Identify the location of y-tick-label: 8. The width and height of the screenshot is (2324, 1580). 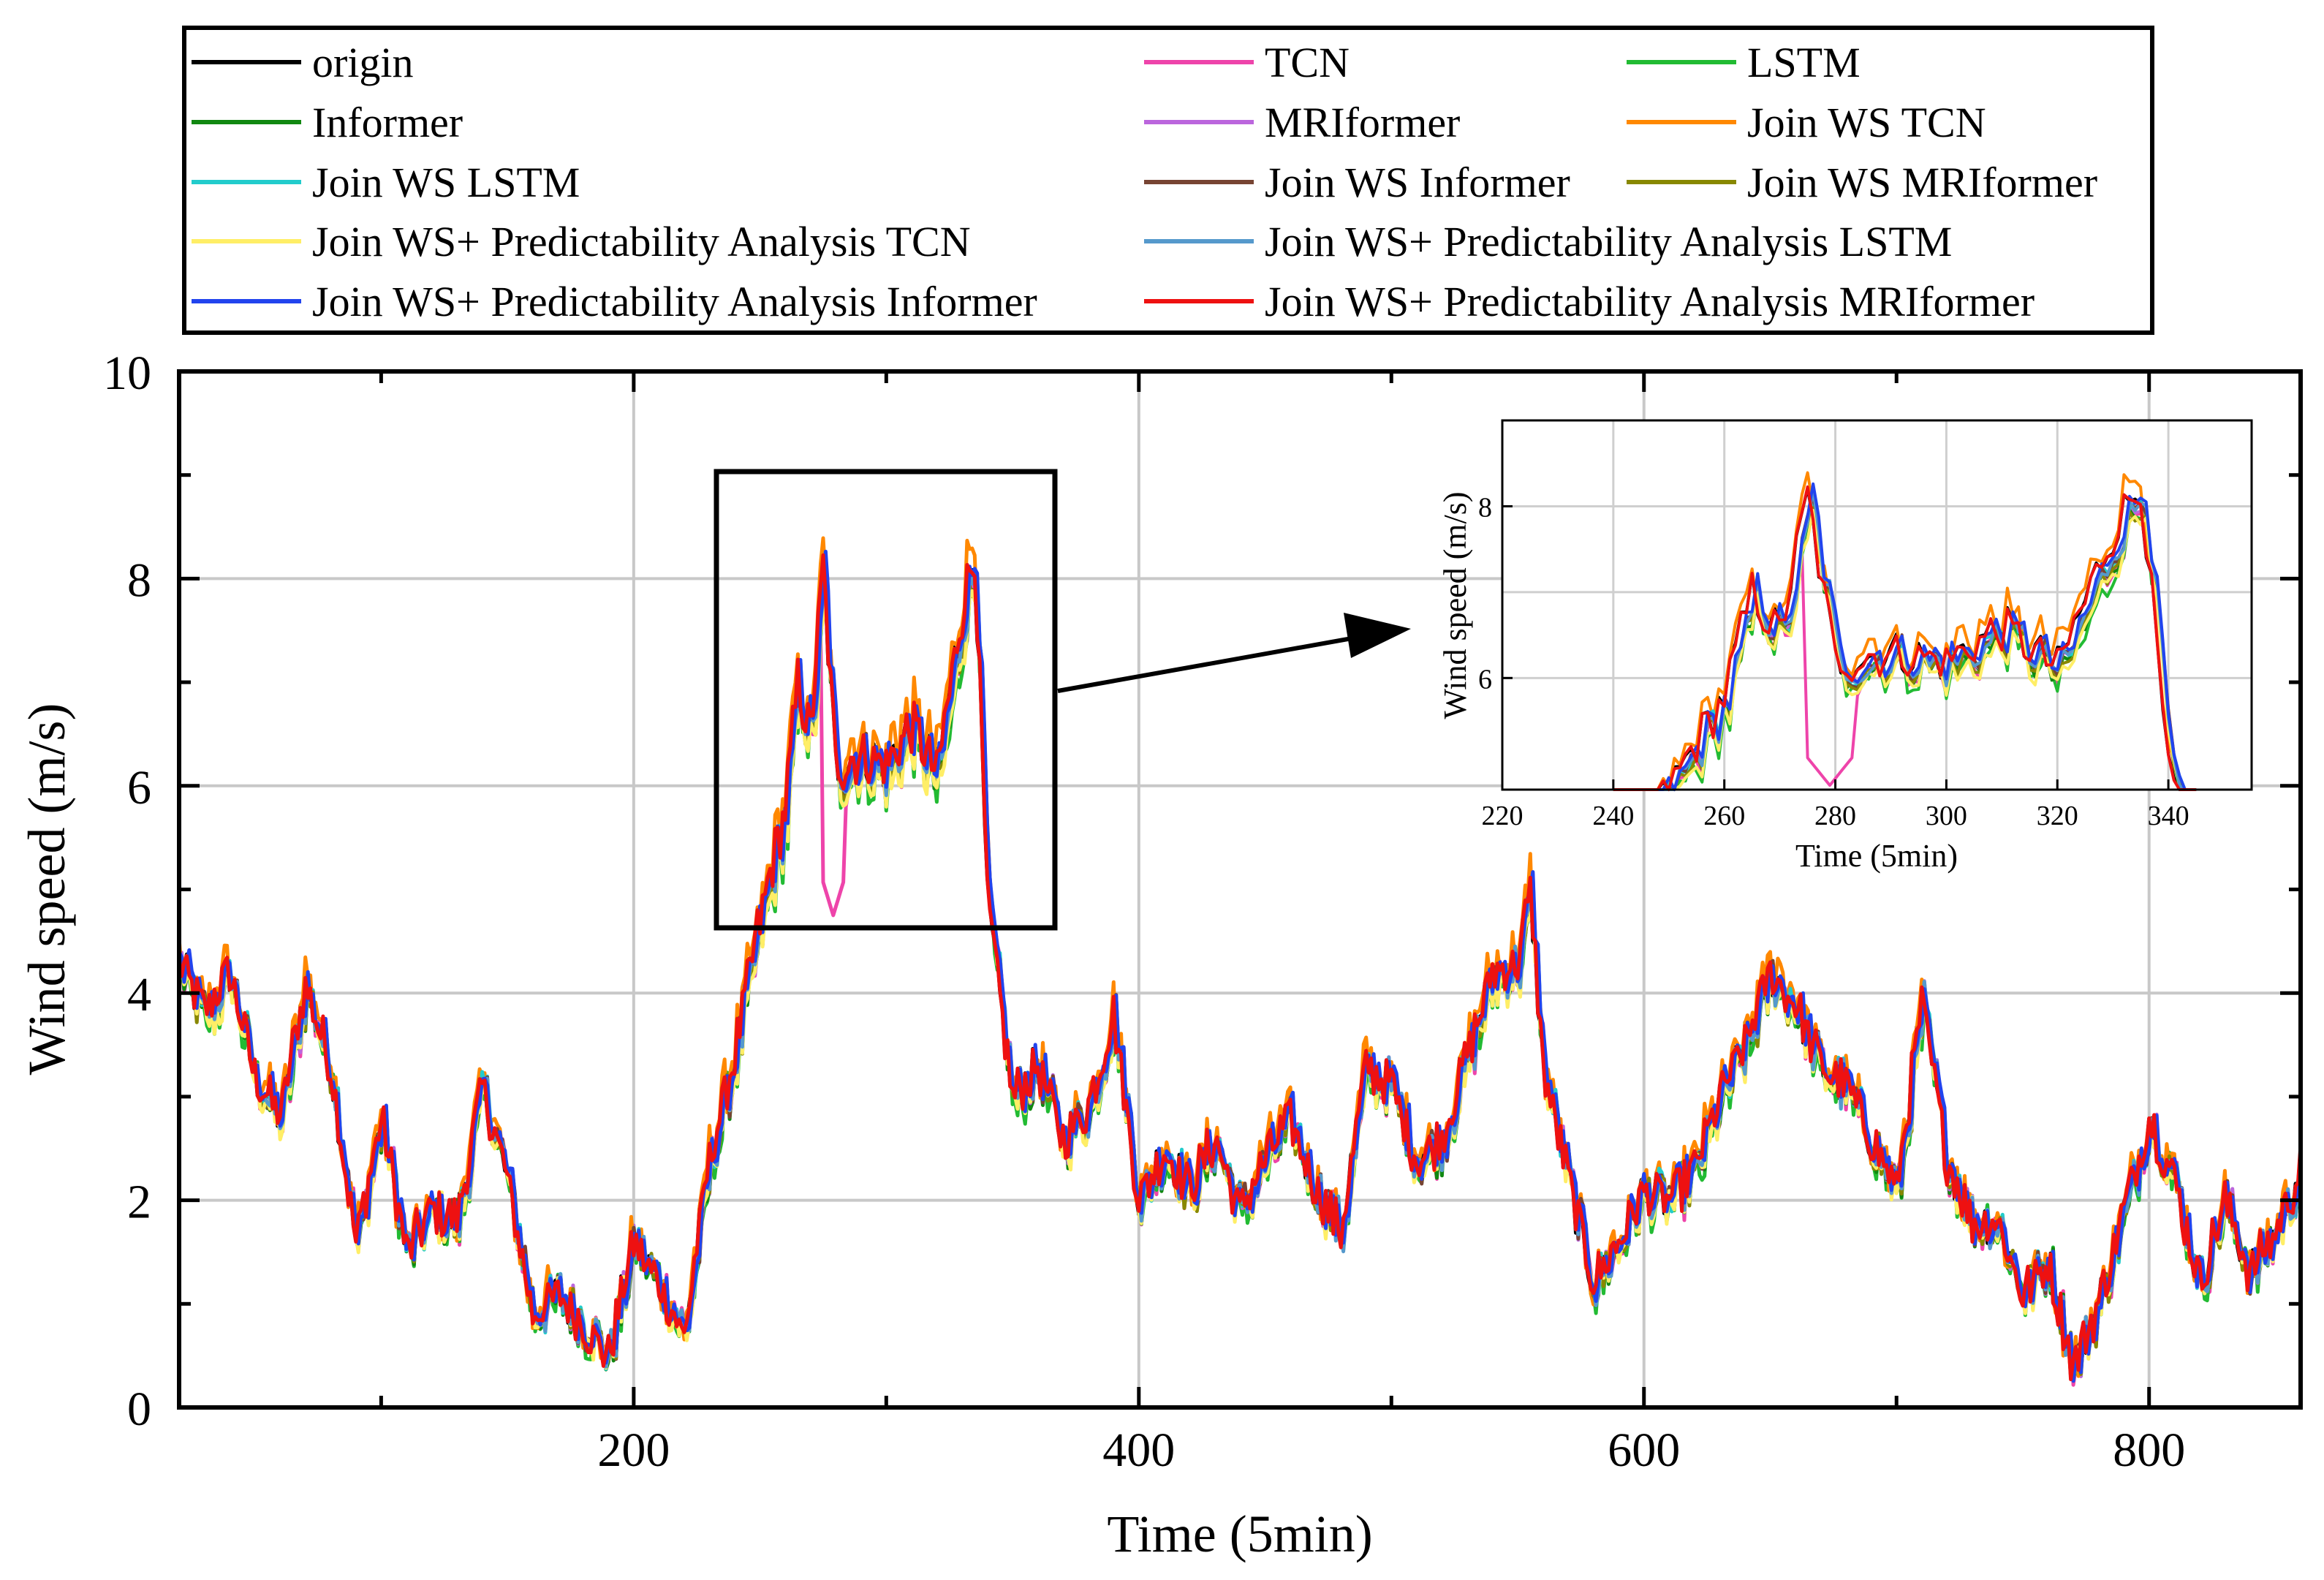
(139, 580).